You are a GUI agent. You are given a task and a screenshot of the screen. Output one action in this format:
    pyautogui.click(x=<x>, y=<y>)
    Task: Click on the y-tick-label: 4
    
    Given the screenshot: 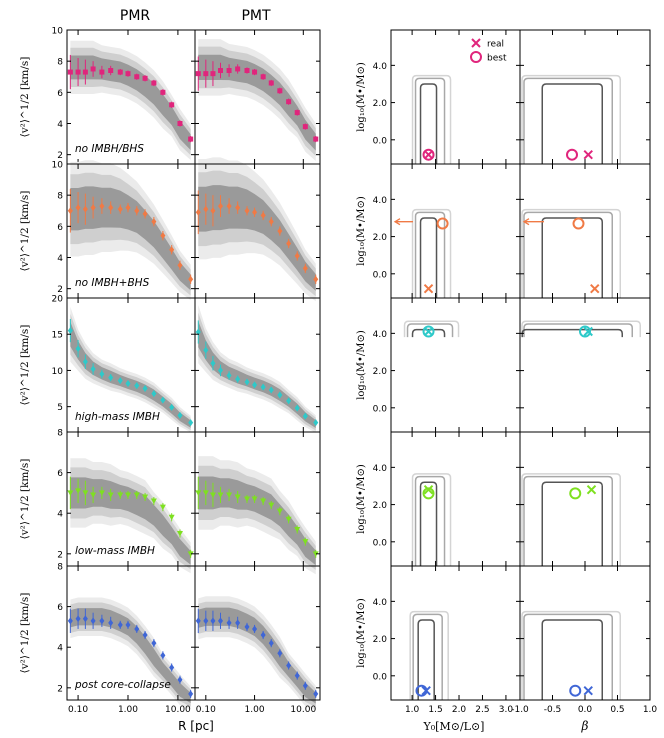 What is the action you would take?
    pyautogui.click(x=60, y=515)
    